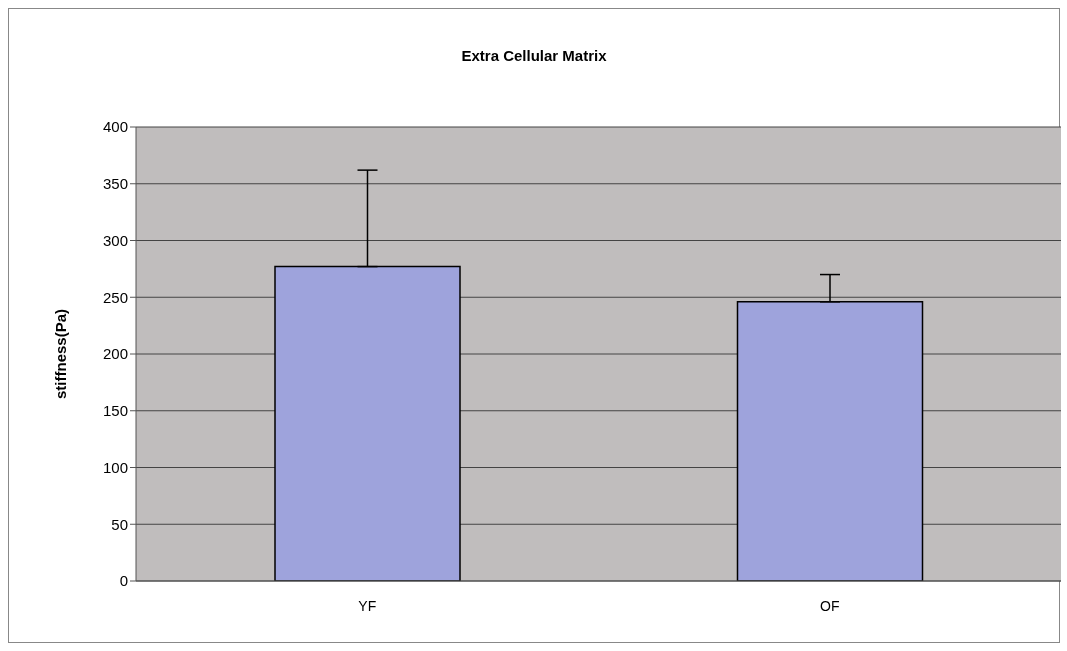 The height and width of the screenshot is (651, 1067). Describe the element at coordinates (830, 605) in the screenshot. I see `x-tick-label: OF` at that location.